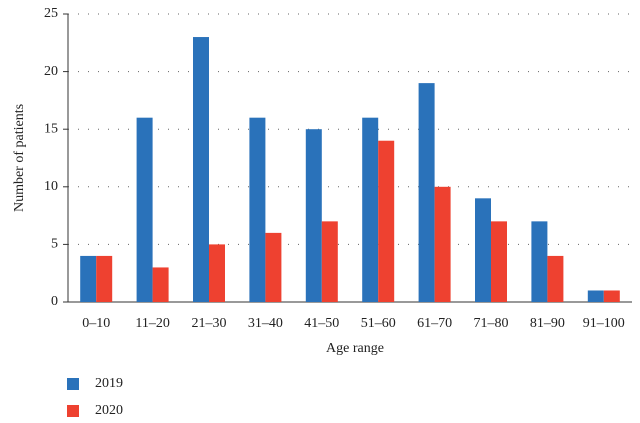  I want to click on y-tick-label: 10, so click(51, 186).